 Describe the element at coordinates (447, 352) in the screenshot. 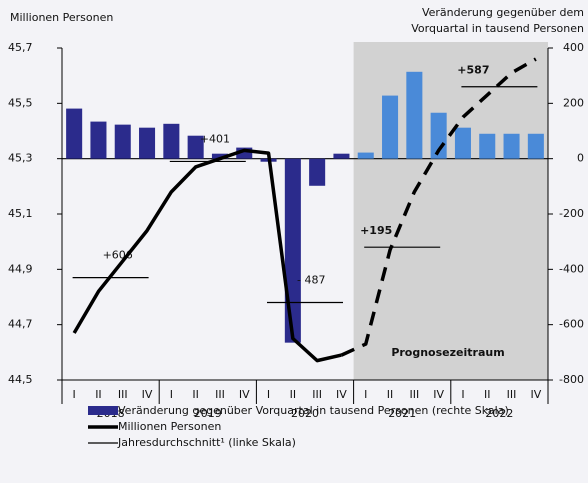

I see `forecast-label: Prognosezeitraum` at that location.